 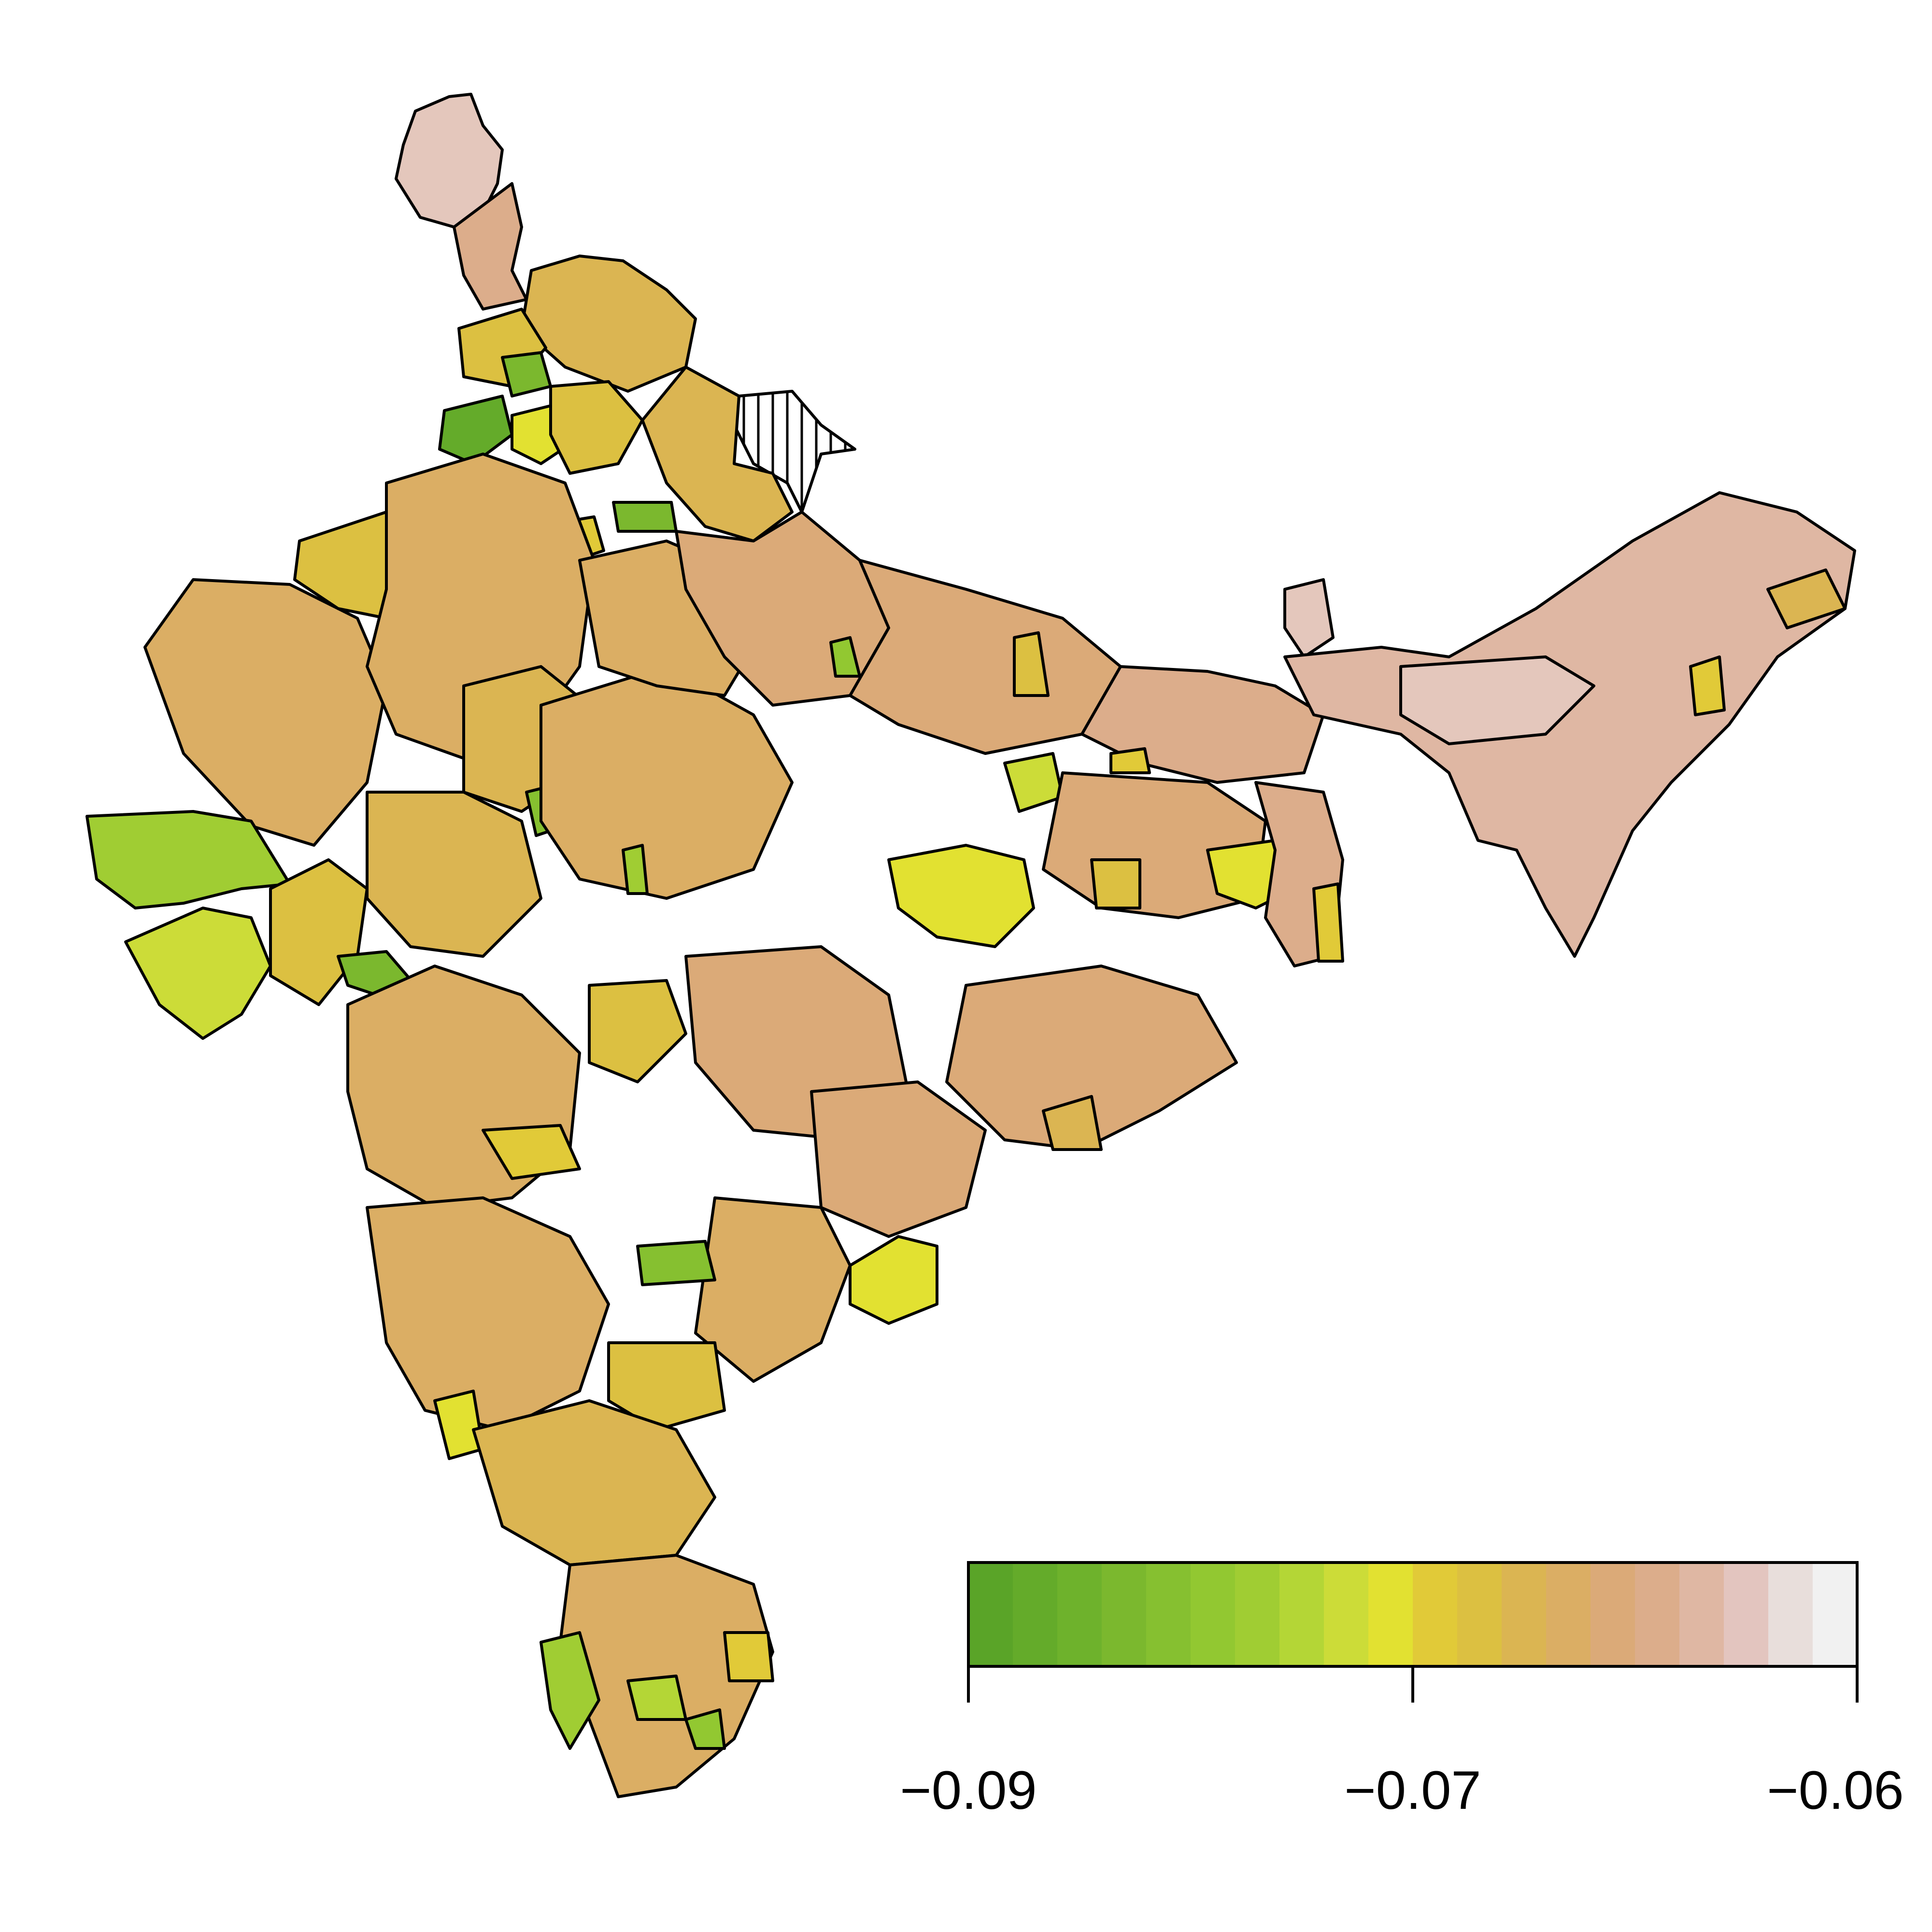 I want to click on colorbar-tick-label: −0.09, so click(x=968, y=1790).